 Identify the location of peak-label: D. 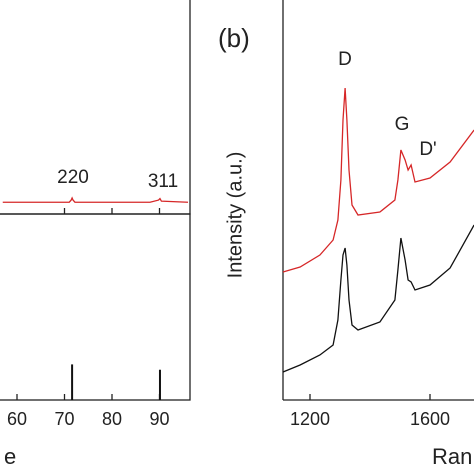
(345, 59).